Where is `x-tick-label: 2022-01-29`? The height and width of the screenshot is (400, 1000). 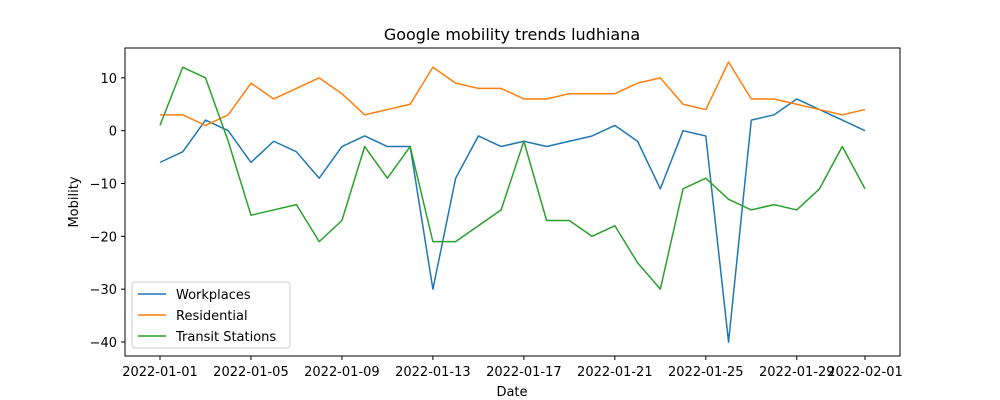
x-tick-label: 2022-01-29 is located at coordinates (797, 372).